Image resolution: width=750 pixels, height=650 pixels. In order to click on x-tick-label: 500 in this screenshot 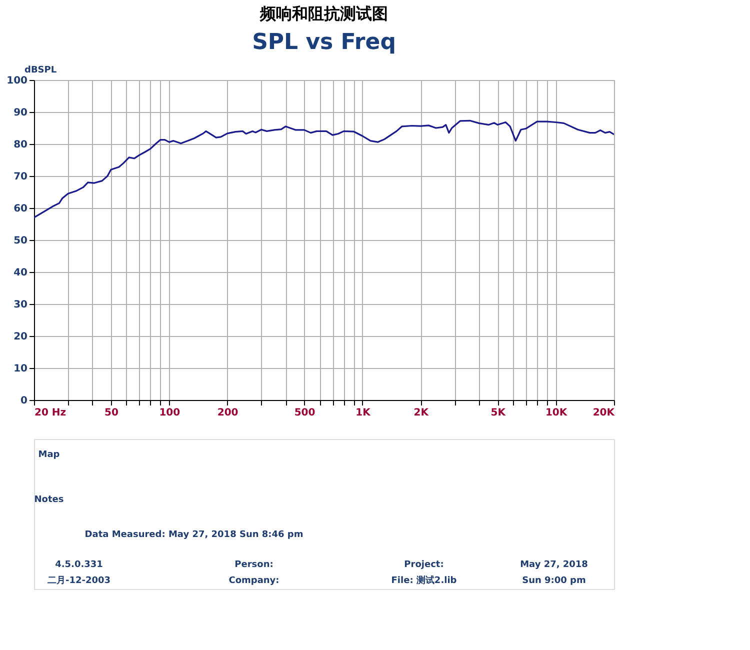, I will do `click(305, 413)`.